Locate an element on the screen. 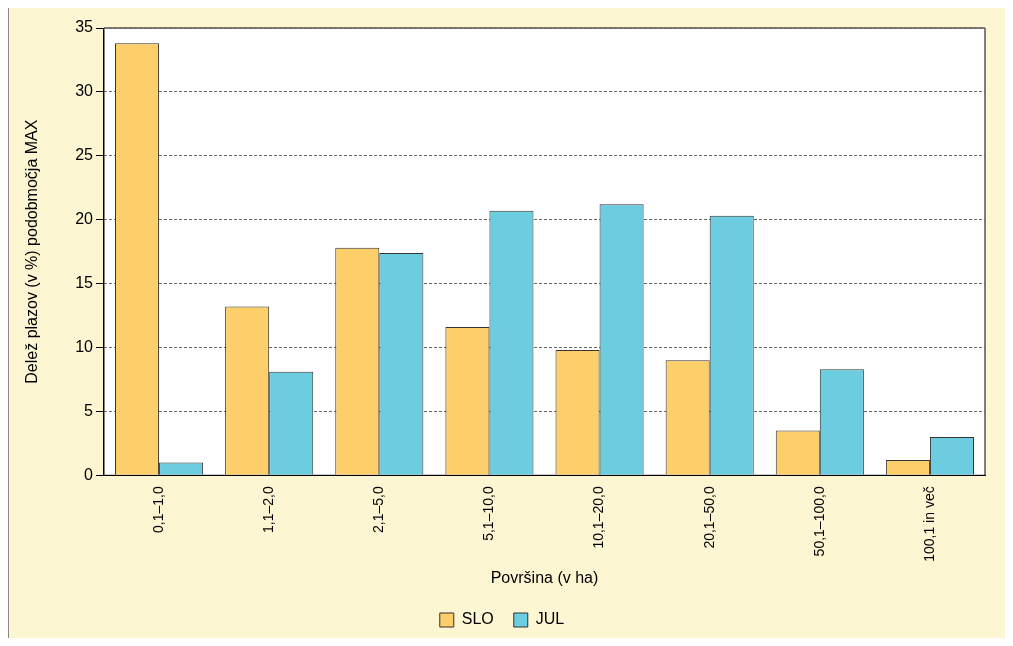 This screenshot has width=1013, height=646. y-axis-title: Delež plazov (v %) podobmočja MAX is located at coordinates (32, 251).